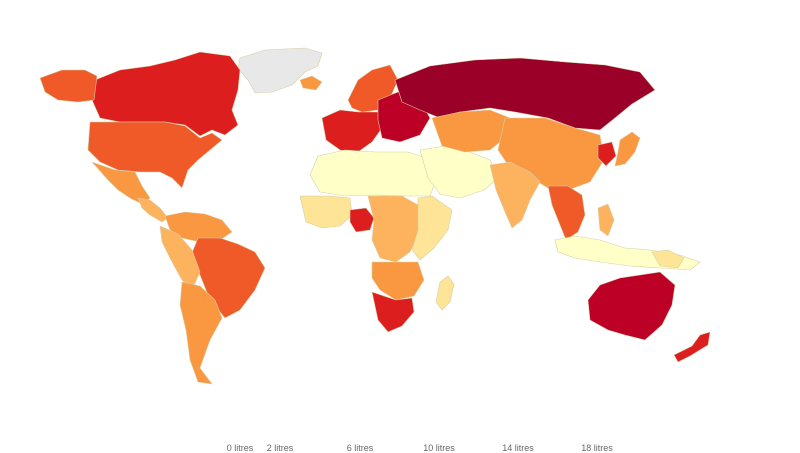  I want to click on region-korea, so click(607, 154).